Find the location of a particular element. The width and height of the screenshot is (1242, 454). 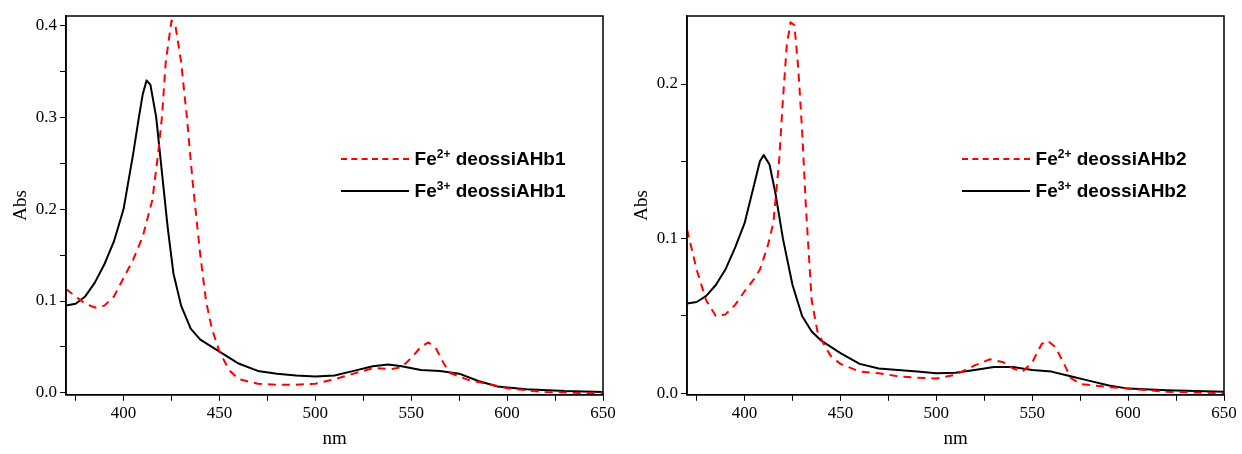

legend-label: Fe$^{2+}$ deossiAHb2 is located at coordinates (1111, 159).